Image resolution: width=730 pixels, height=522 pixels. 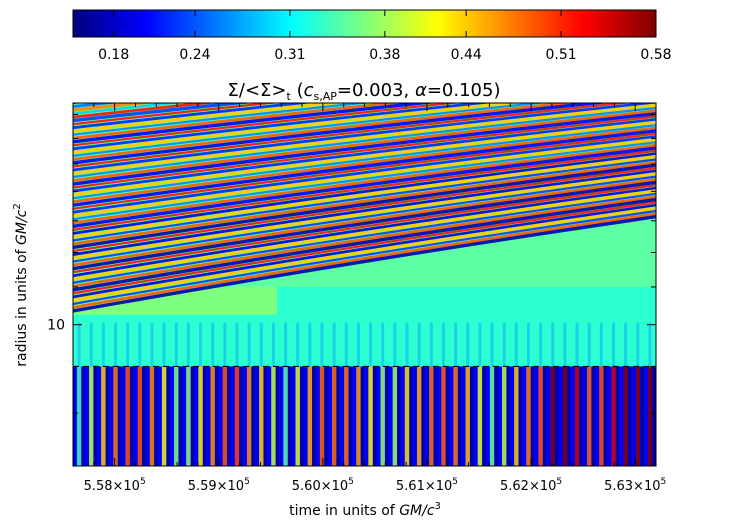 What do you see at coordinates (427, 485) in the screenshot?
I see `x-tick-label: 5.61×10⁵` at bounding box center [427, 485].